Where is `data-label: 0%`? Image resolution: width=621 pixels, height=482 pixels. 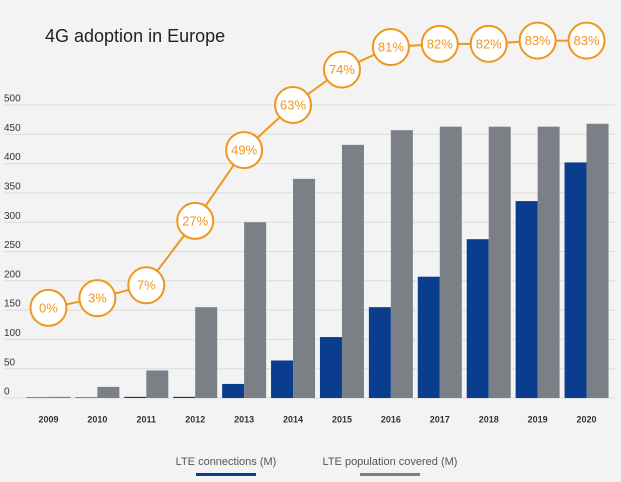 data-label: 0% is located at coordinates (48, 307).